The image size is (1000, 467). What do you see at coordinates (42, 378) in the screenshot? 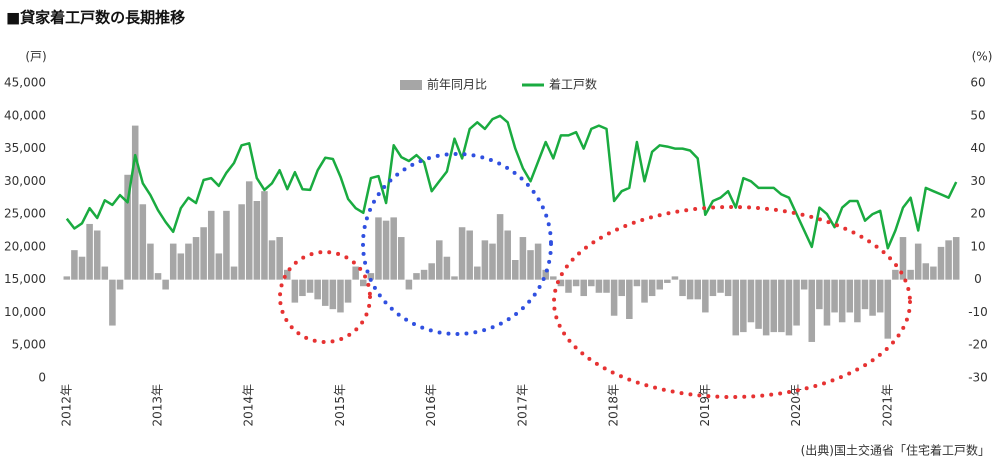
I see `y-tick-label: 0` at bounding box center [42, 378].